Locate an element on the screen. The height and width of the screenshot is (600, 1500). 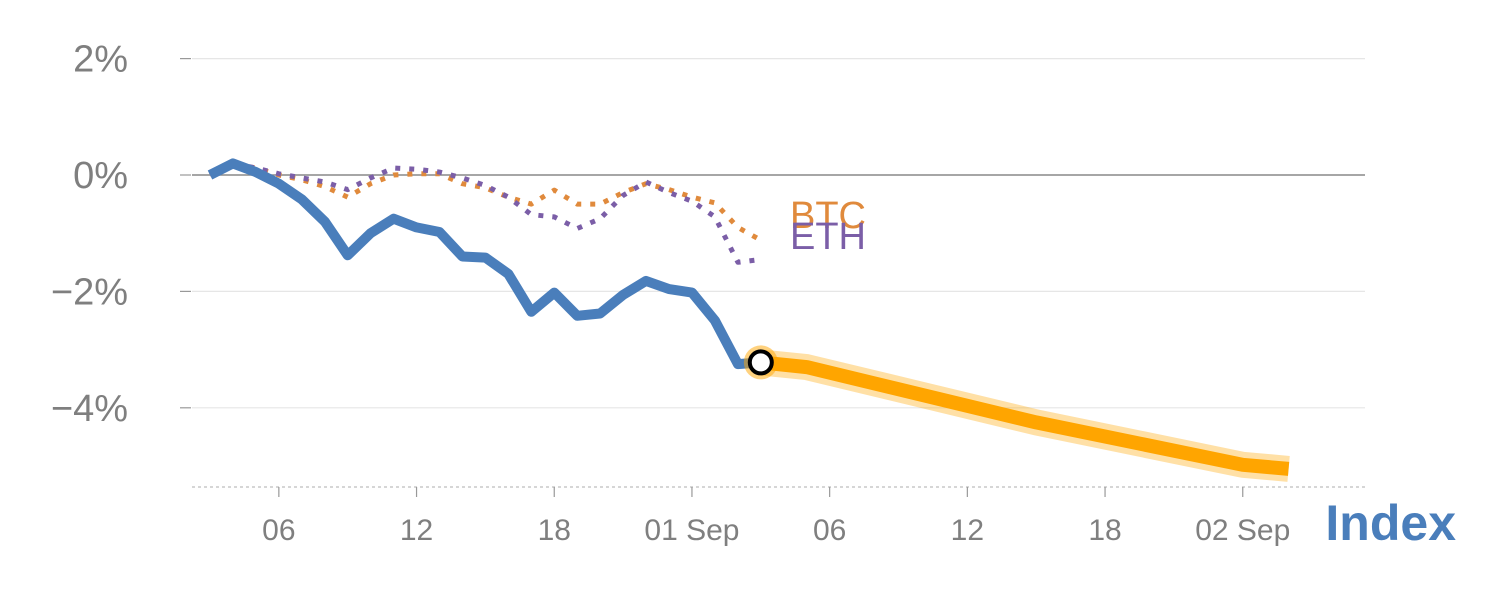
x-axis-label: Index is located at coordinates (1390, 523).